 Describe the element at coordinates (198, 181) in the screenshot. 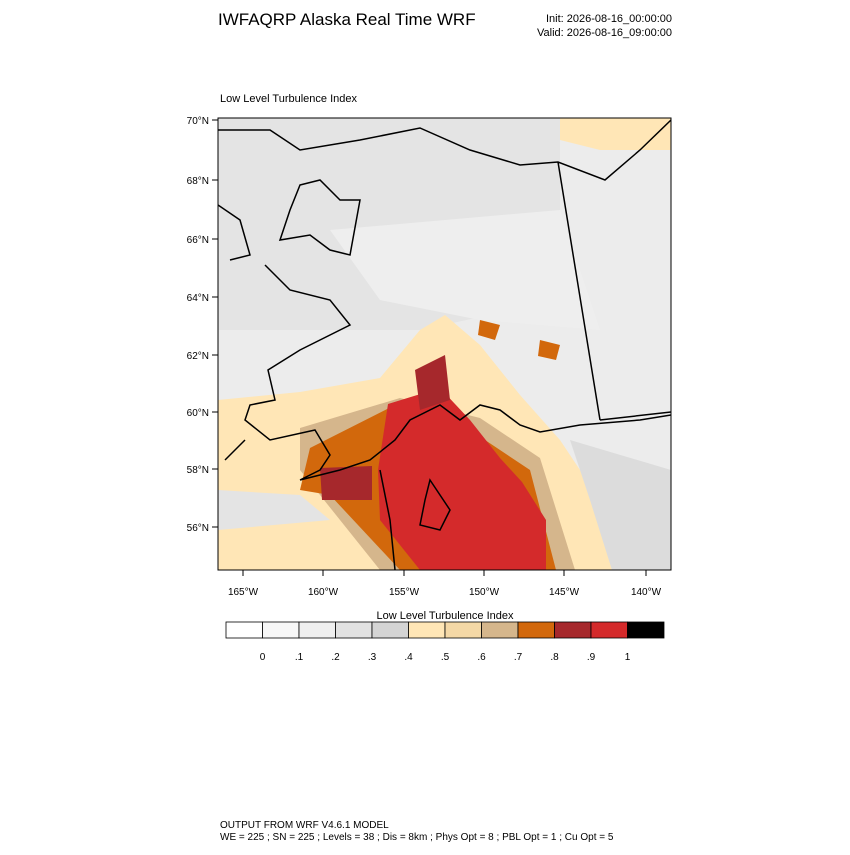

I see `lat-label: 68°N` at that location.